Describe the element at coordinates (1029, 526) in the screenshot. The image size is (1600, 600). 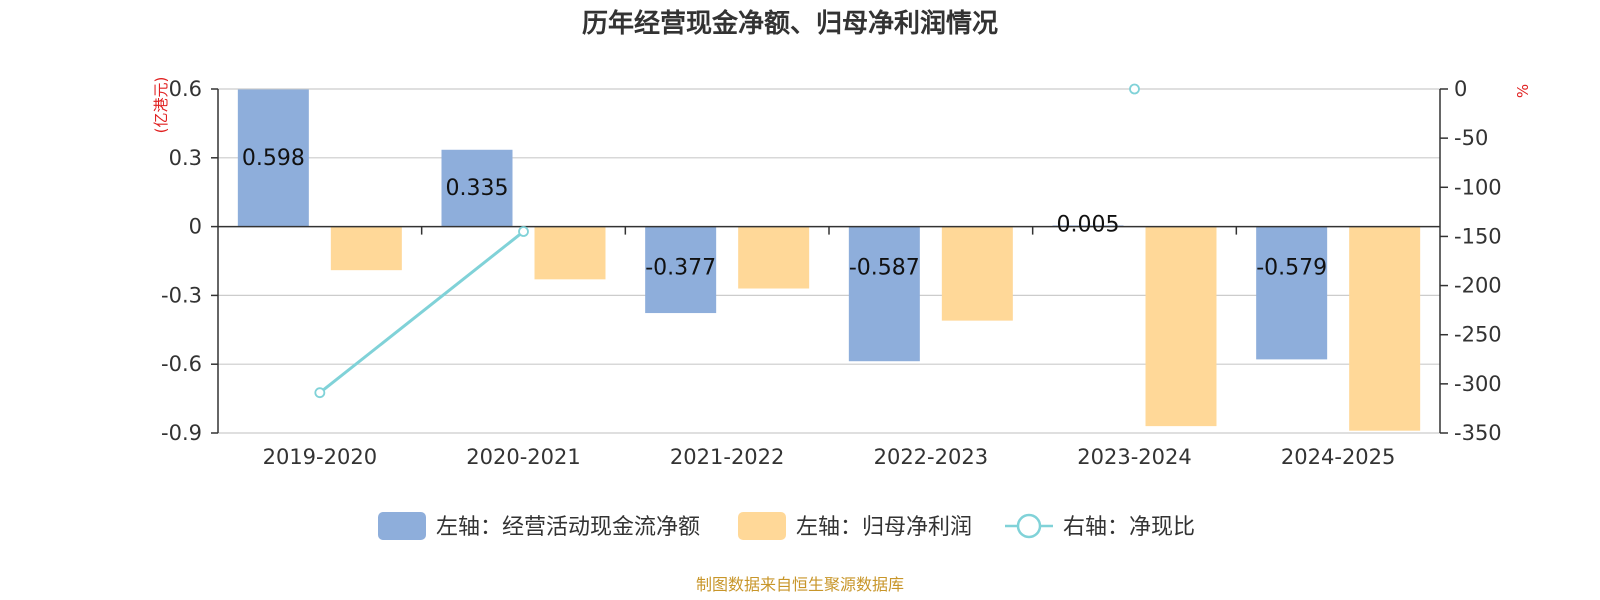
I see `legend-swatch-marker` at that location.